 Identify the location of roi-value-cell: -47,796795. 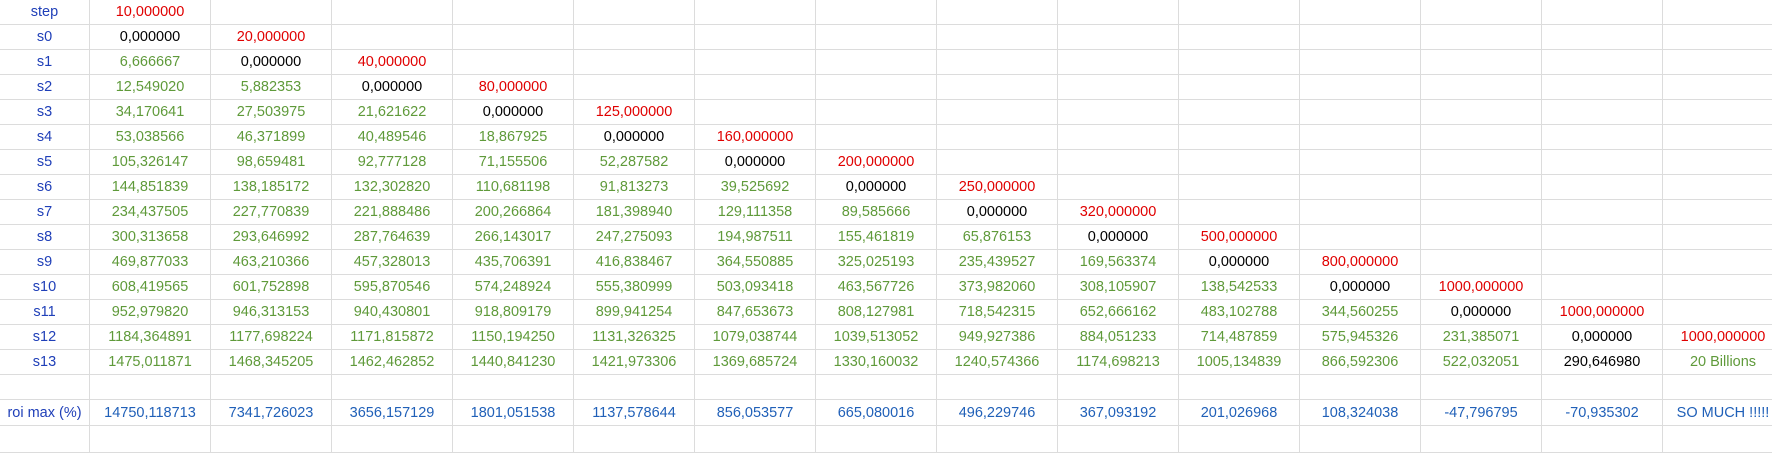
(1481, 413).